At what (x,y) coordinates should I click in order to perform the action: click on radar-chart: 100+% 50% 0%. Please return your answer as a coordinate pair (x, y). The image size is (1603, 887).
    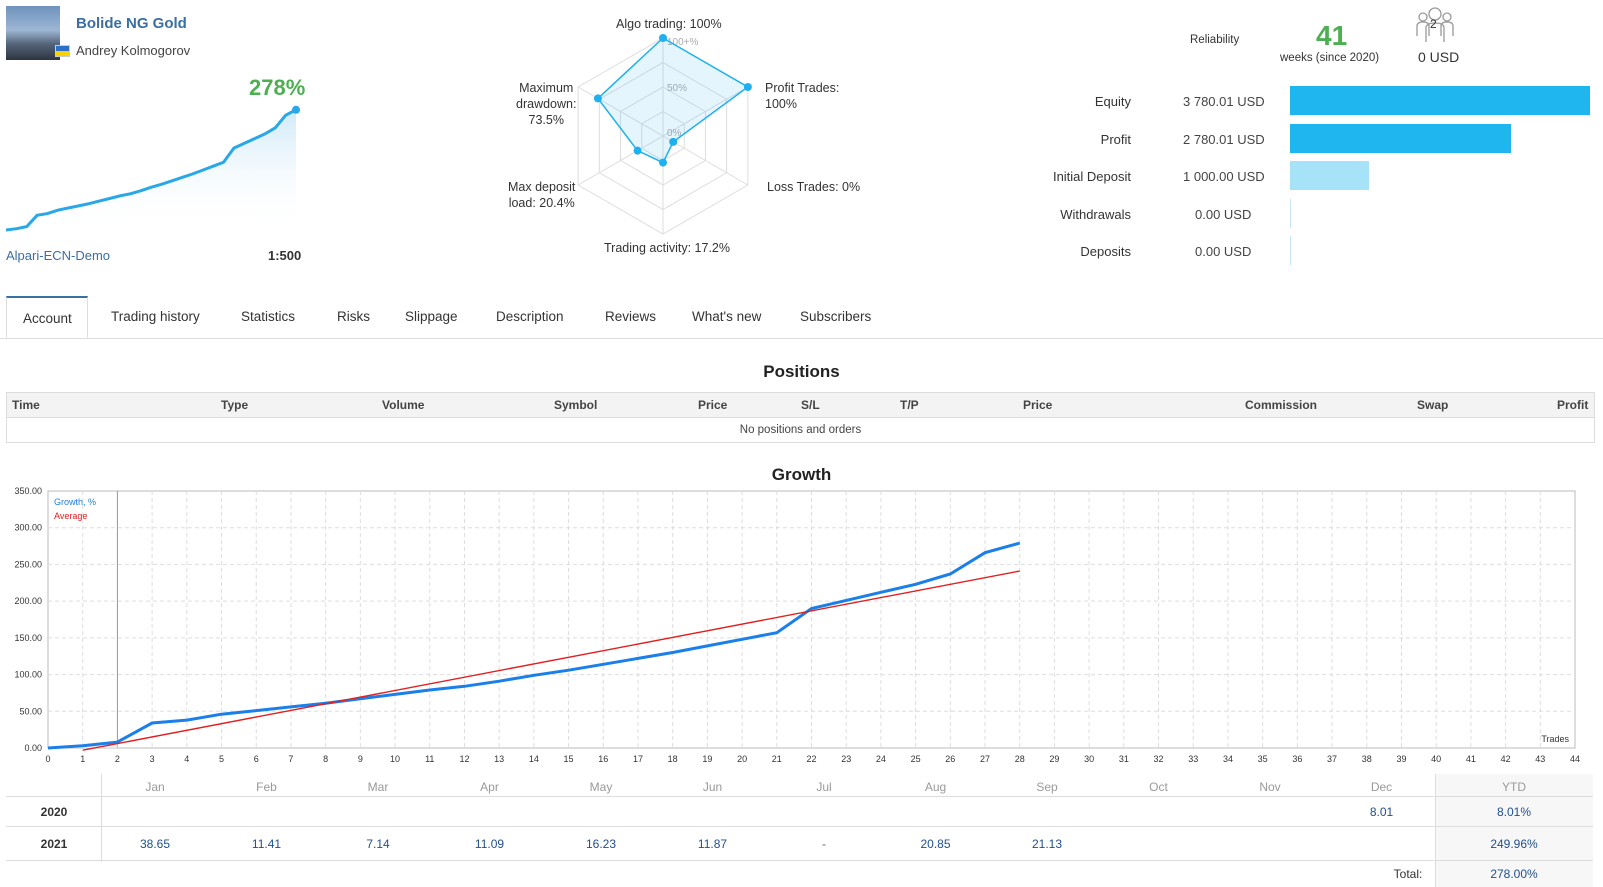
    Looking at the image, I should click on (664, 134).